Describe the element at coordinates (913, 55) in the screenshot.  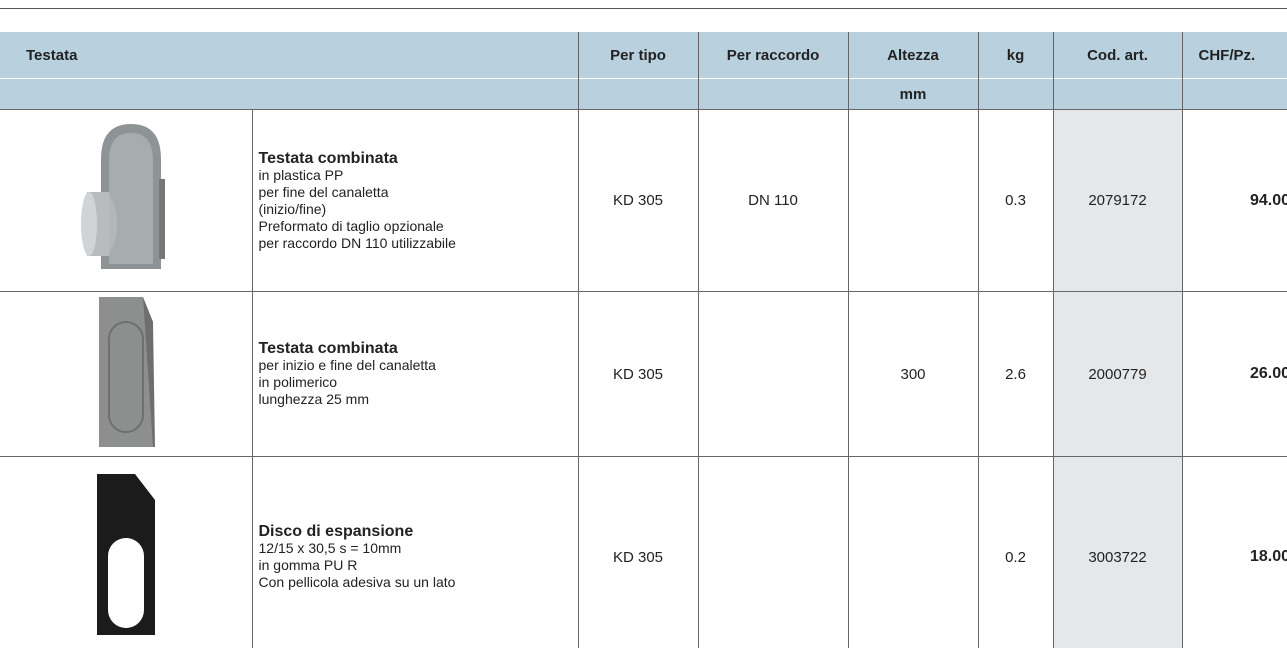
I see `header-cell: Altezza` at that location.